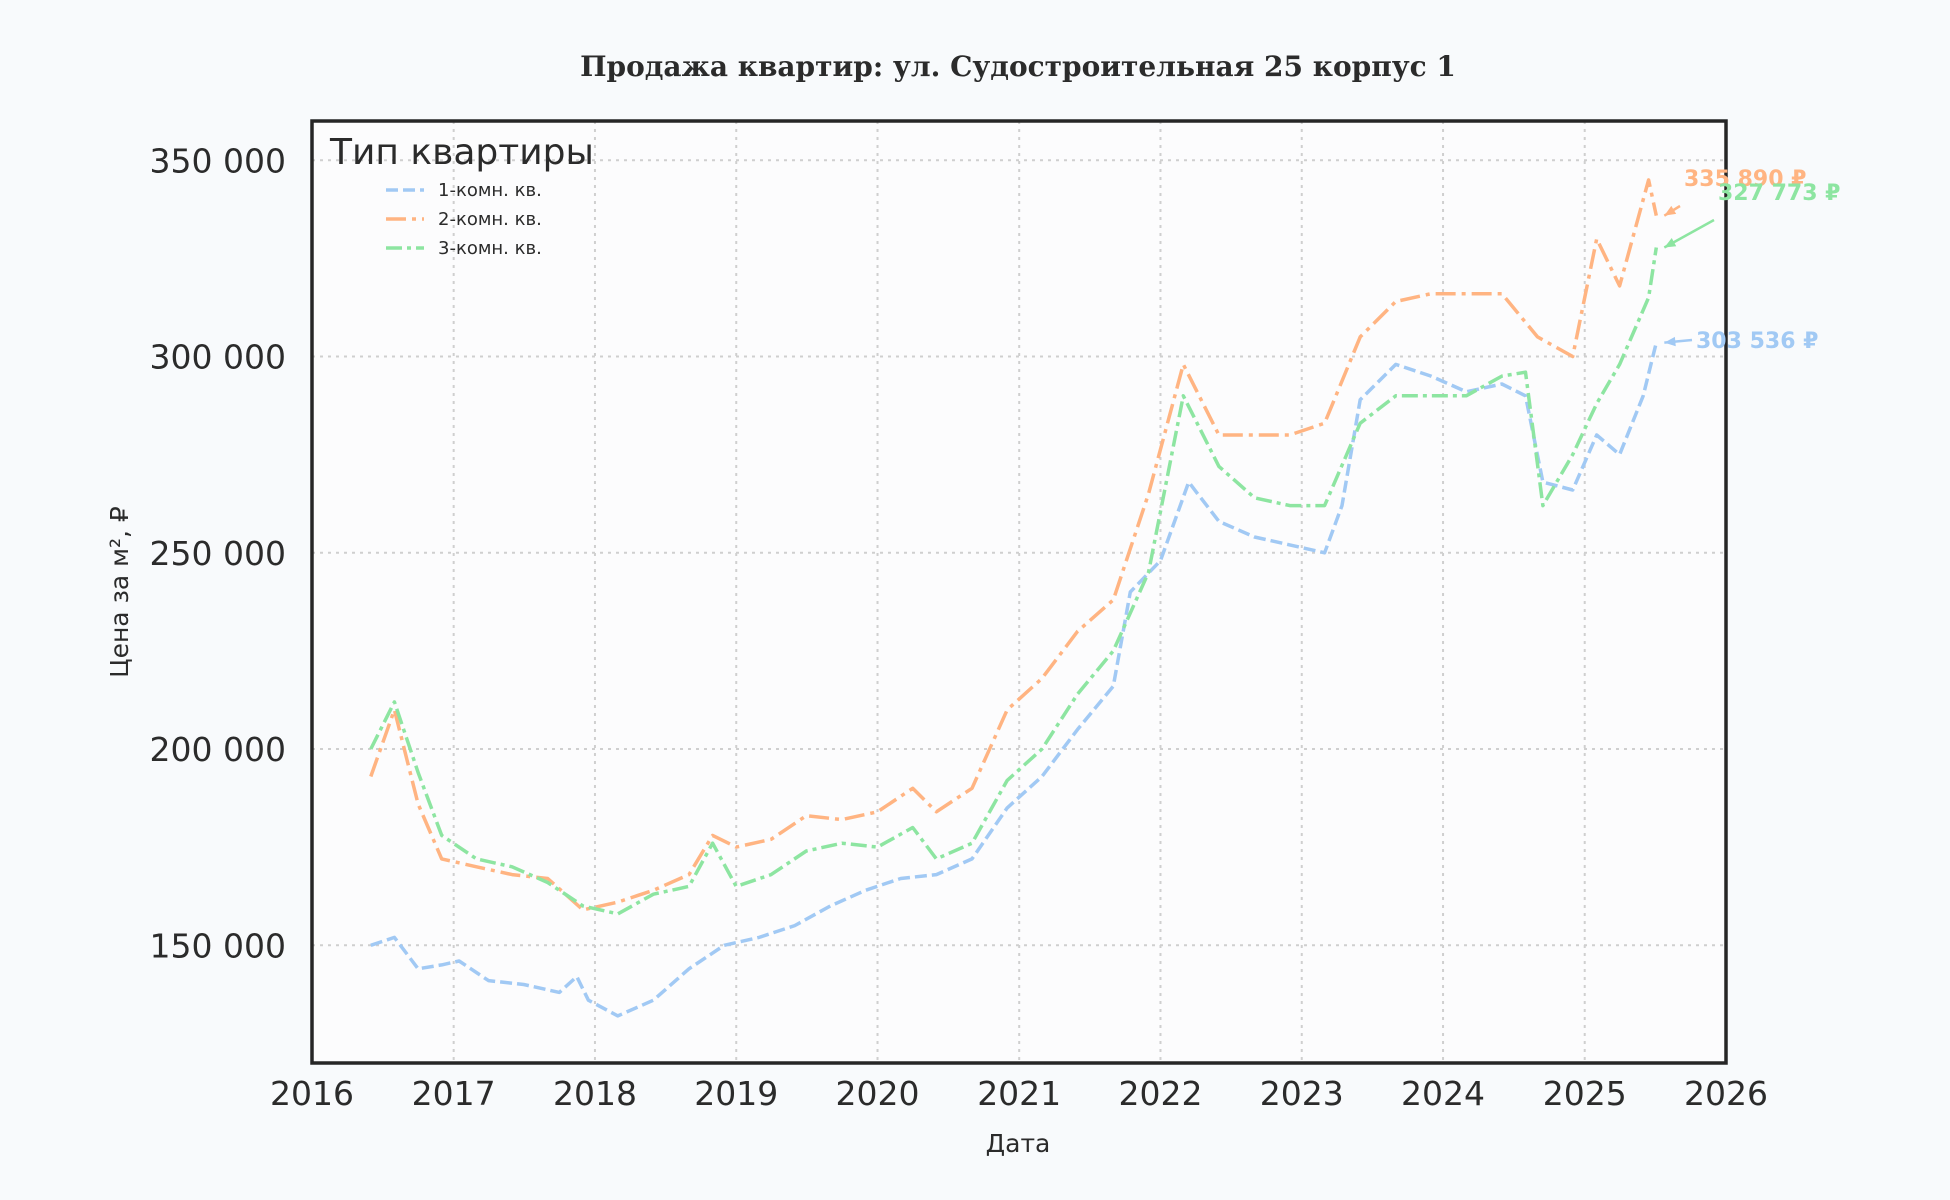  Describe the element at coordinates (878, 1093) in the screenshot. I see `x-tick-label: 2020` at that location.